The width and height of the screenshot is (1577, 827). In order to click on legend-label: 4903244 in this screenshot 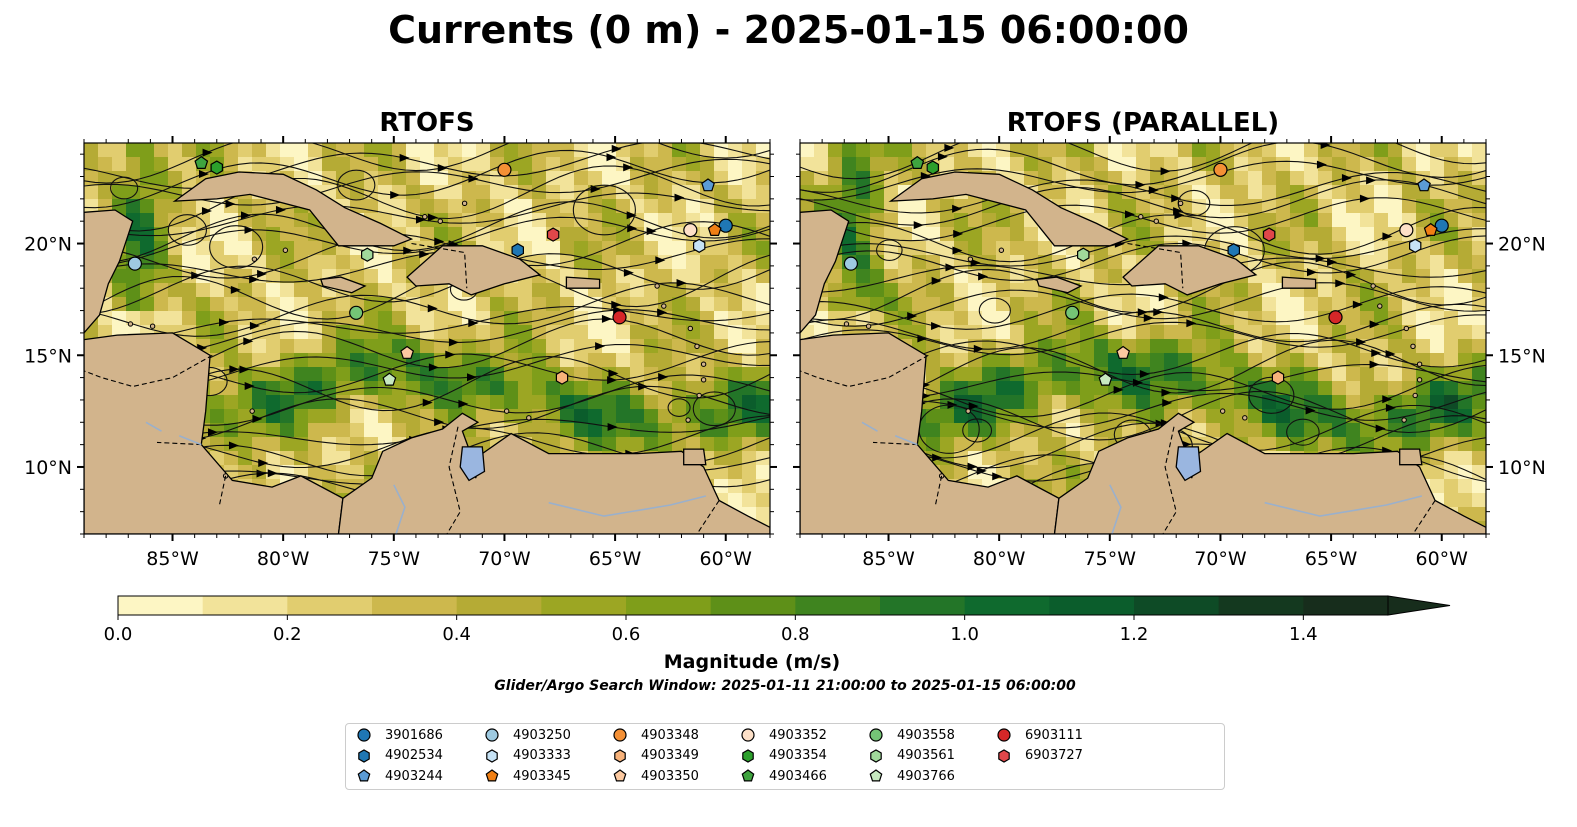, I will do `click(414, 776)`.